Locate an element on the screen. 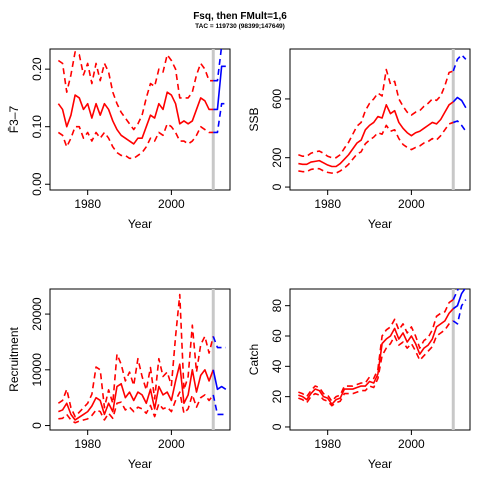  recruitment-x-tick-label: 2000 is located at coordinates (171, 444).